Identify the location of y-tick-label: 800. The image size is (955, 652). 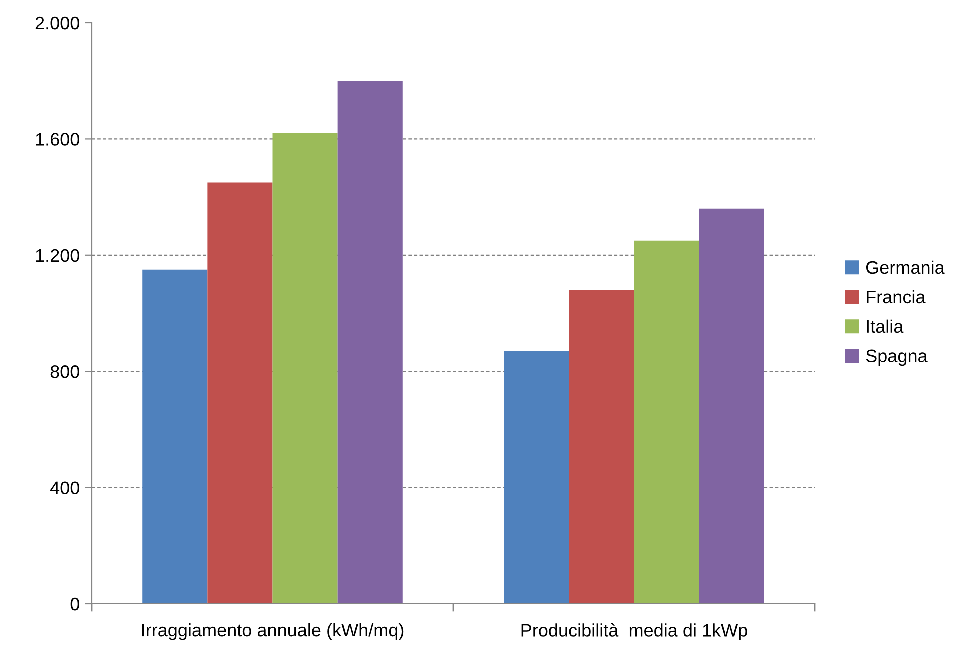
(65, 372).